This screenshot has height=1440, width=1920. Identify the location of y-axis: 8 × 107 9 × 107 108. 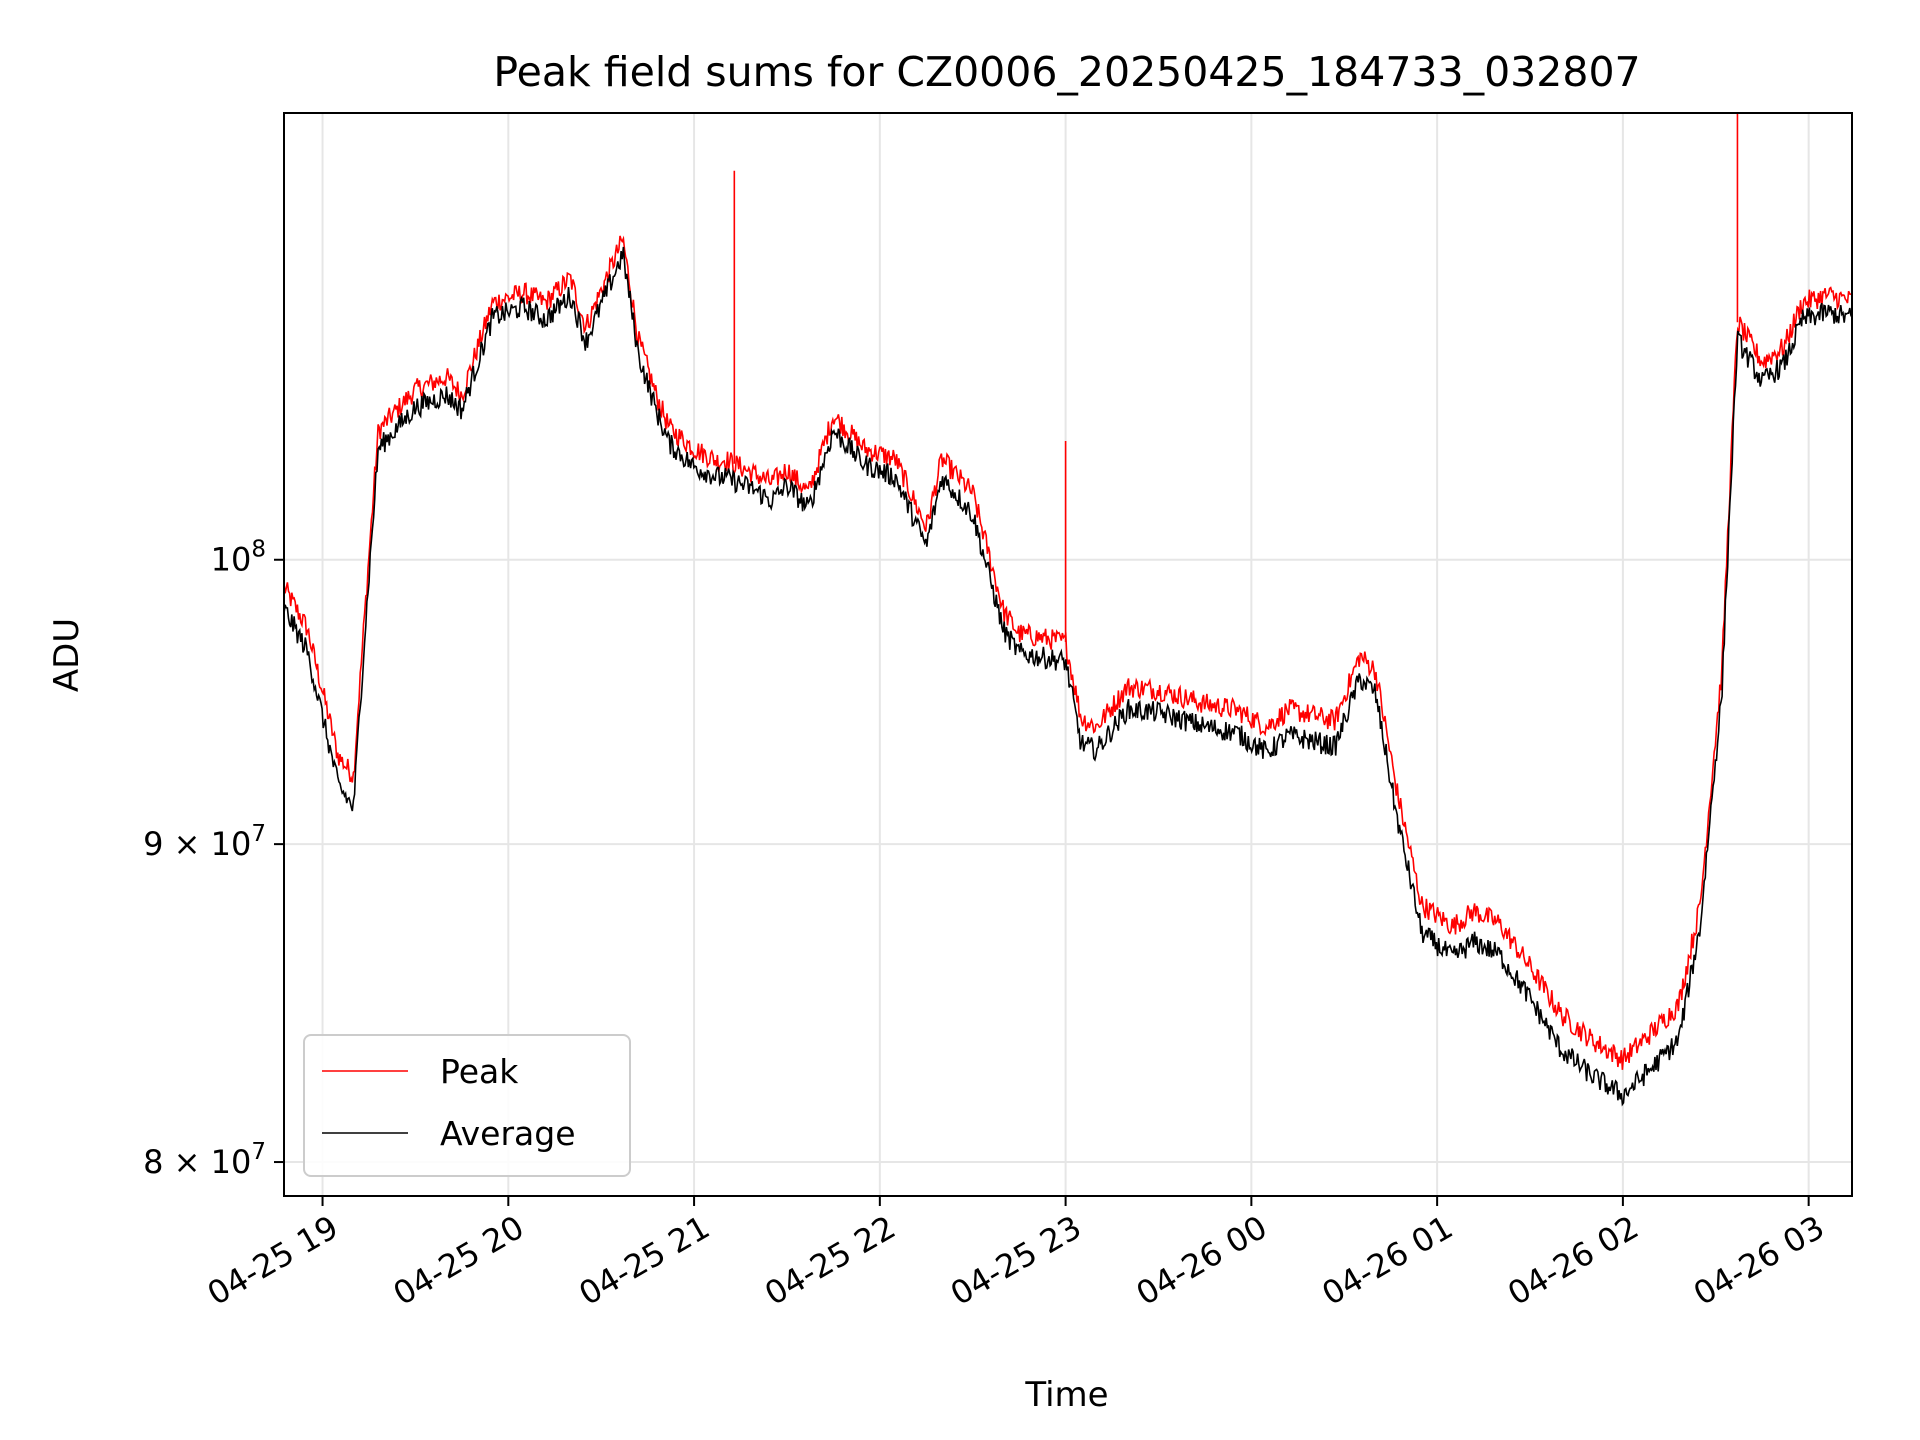
(213, 859).